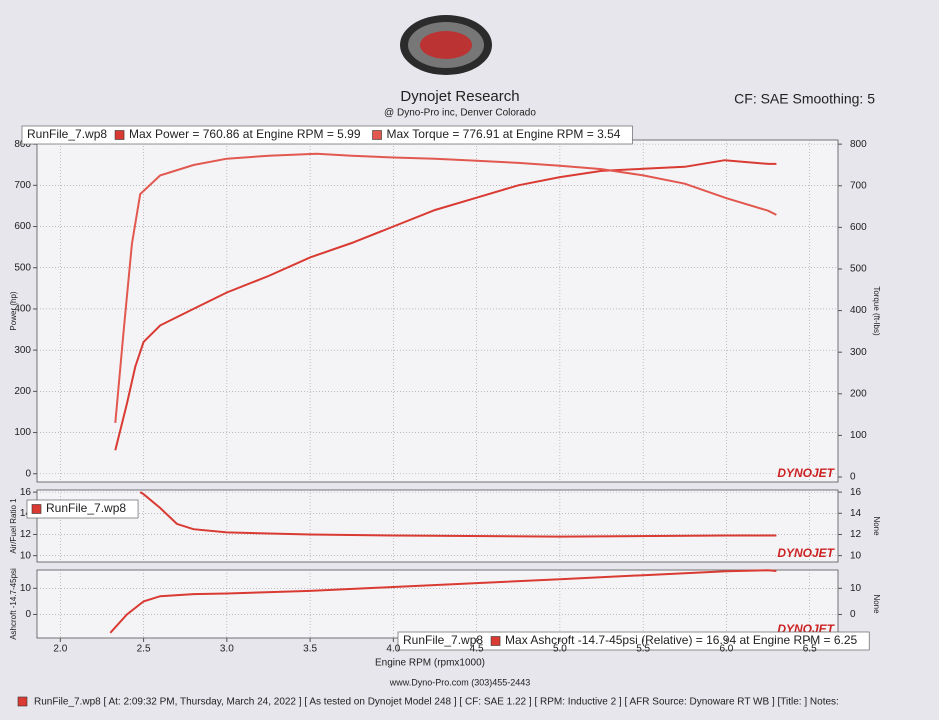  What do you see at coordinates (430, 663) in the screenshot?
I see `x-axis-label: Engine RPM (rpmx1000)` at bounding box center [430, 663].